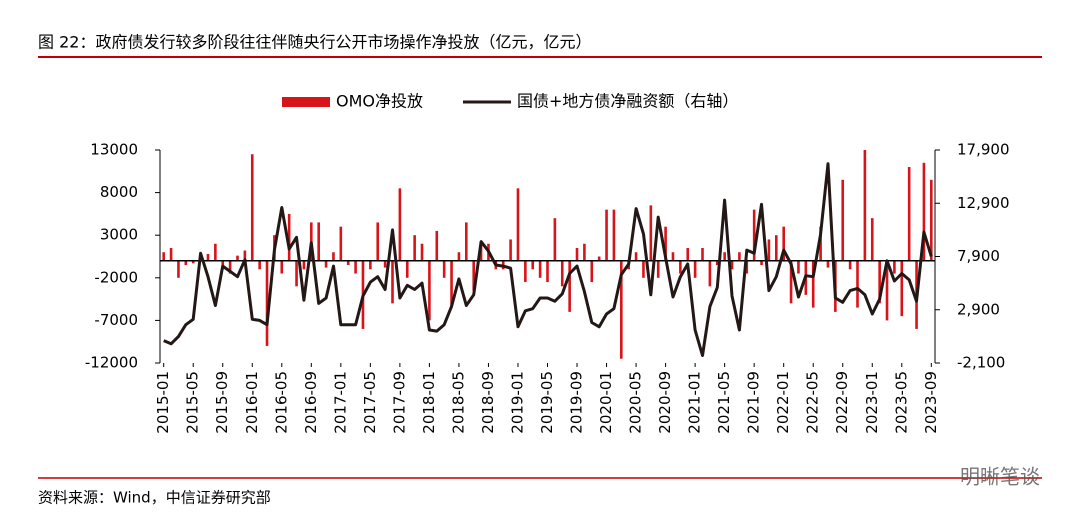  Describe the element at coordinates (306, 102) in the screenshot. I see `legend-swatch` at that location.